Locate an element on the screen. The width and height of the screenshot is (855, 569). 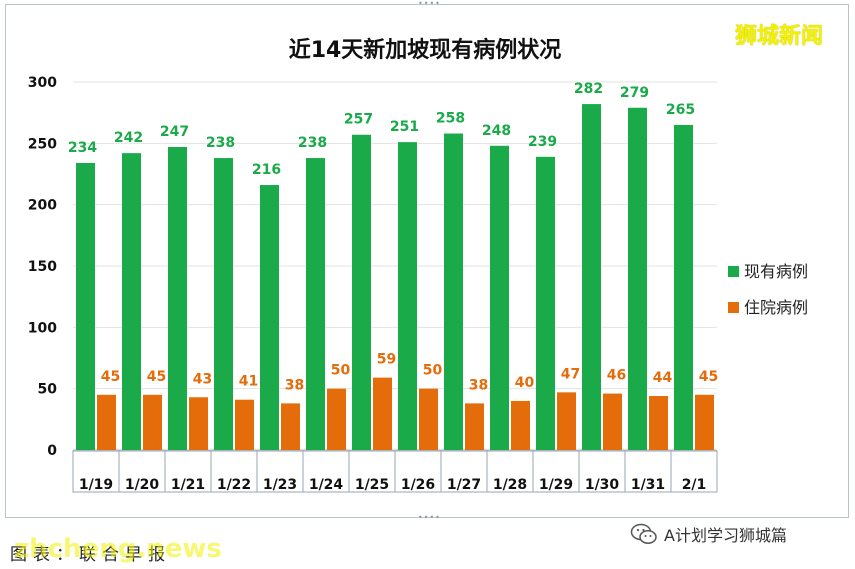
x-tick-label: 1/24 is located at coordinates (326, 485).